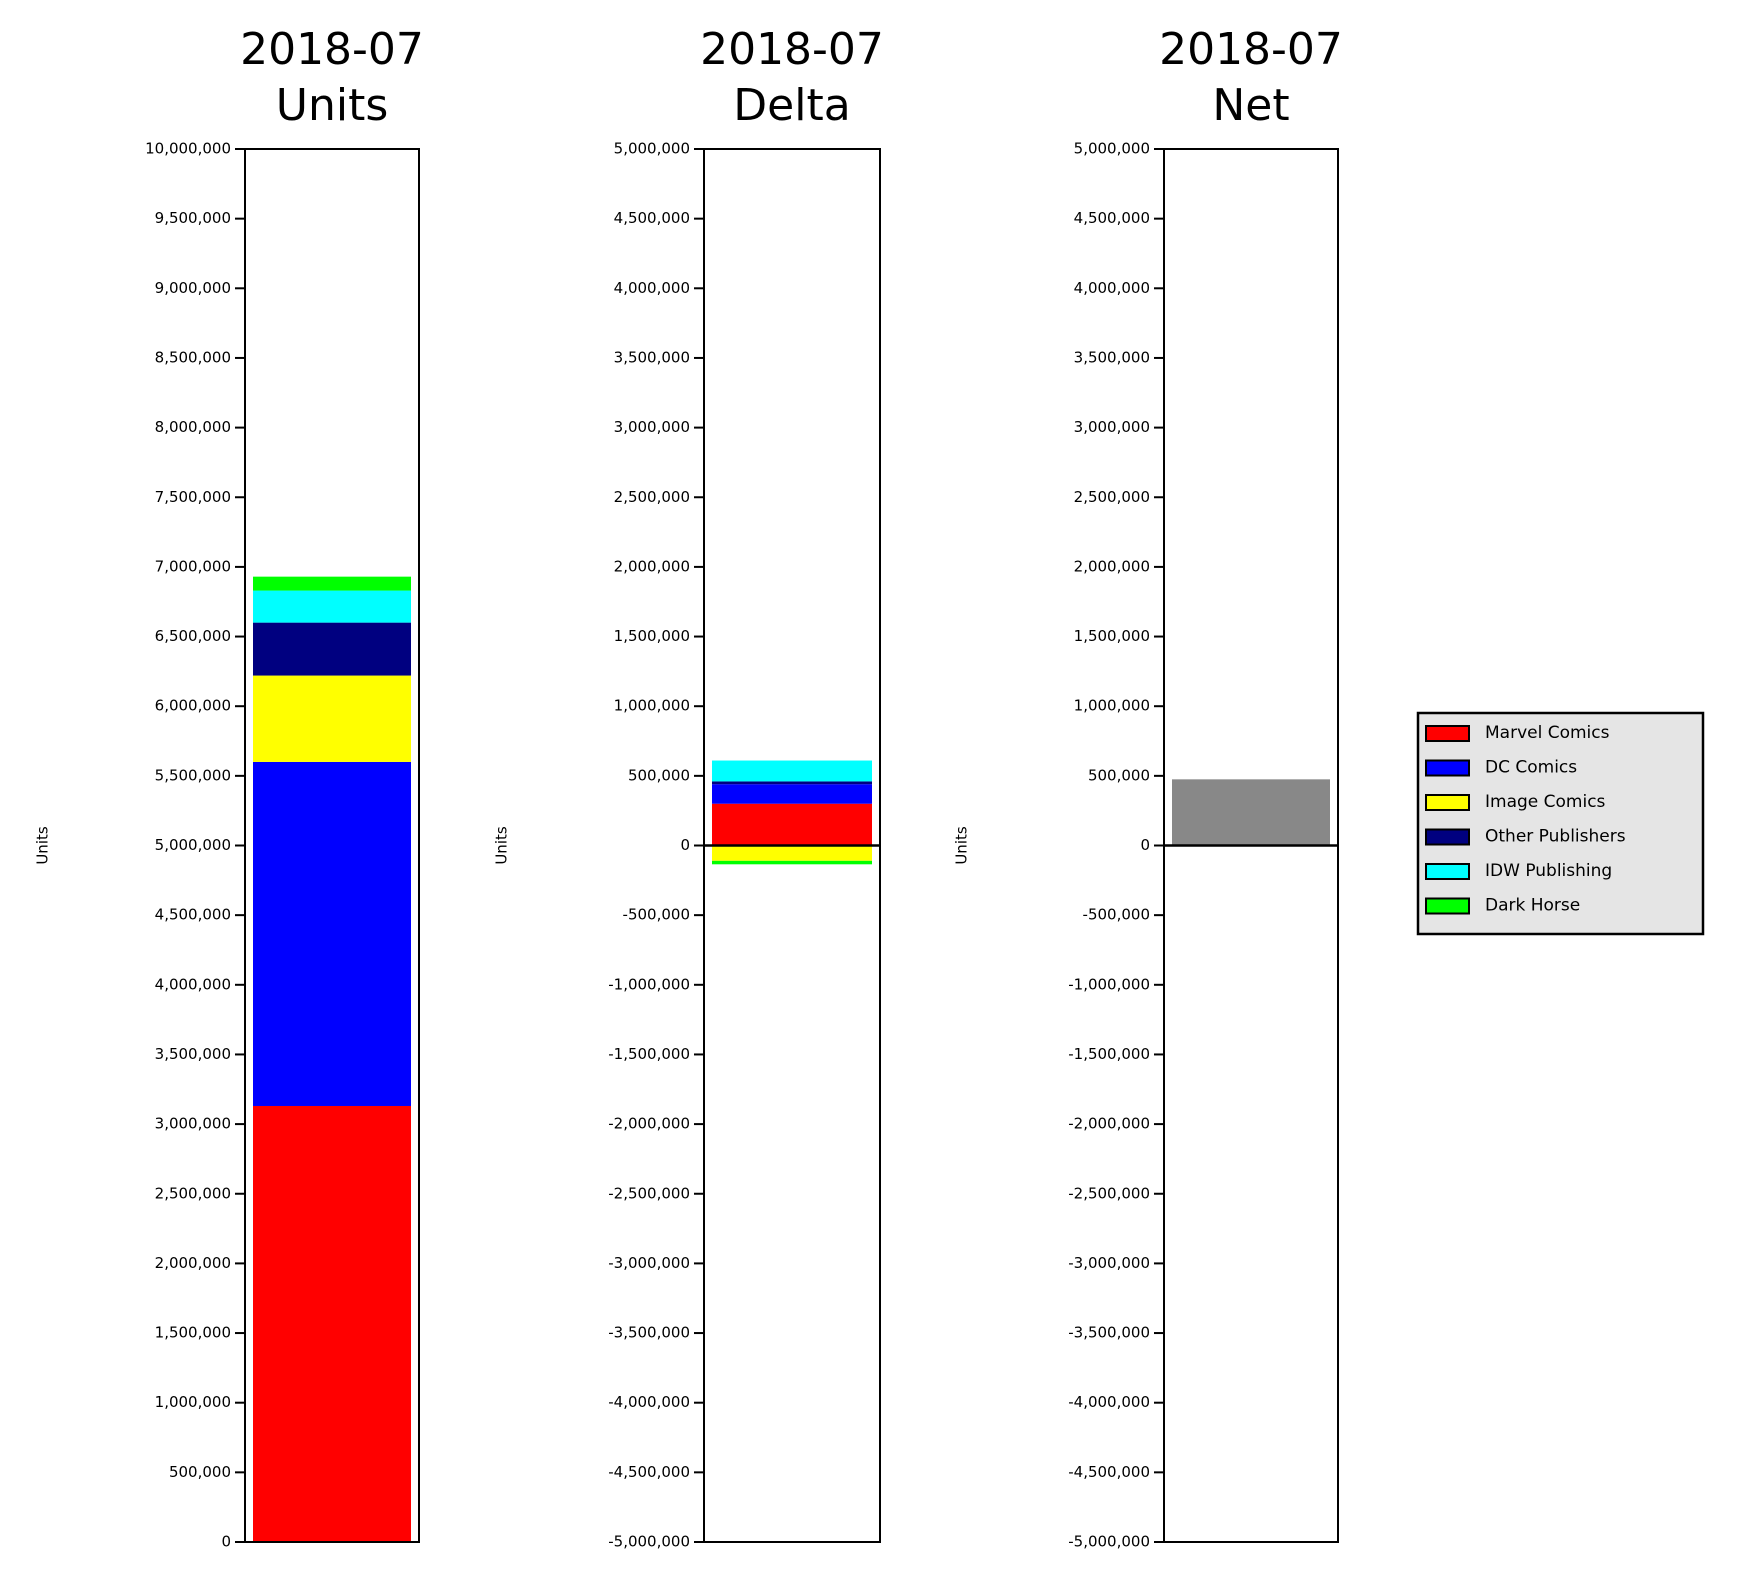 The height and width of the screenshot is (1579, 1737). What do you see at coordinates (1251, 812) in the screenshot?
I see `bar` at bounding box center [1251, 812].